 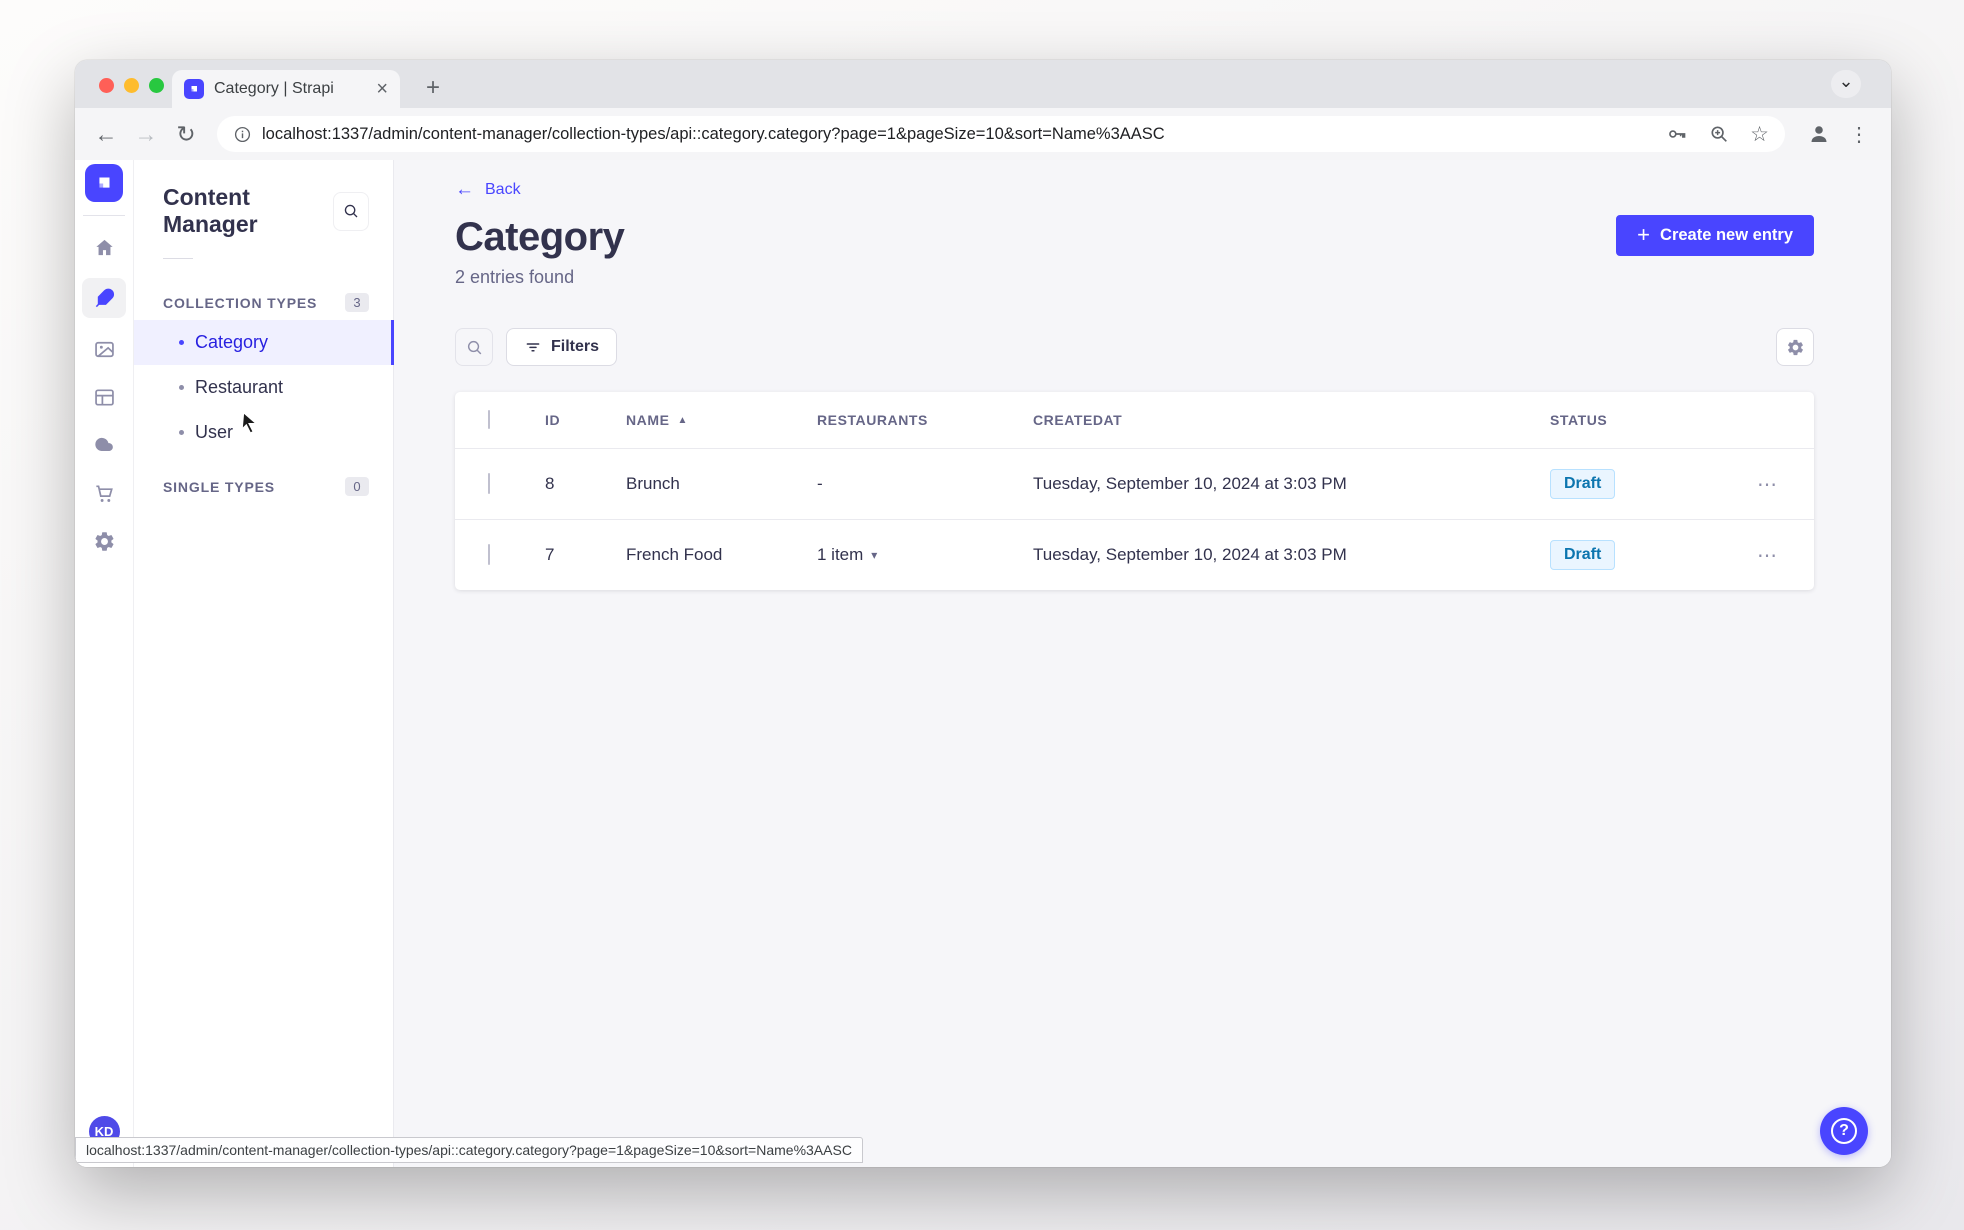 What do you see at coordinates (104, 445) in the screenshot?
I see `nav-deploy-cloud-icon` at bounding box center [104, 445].